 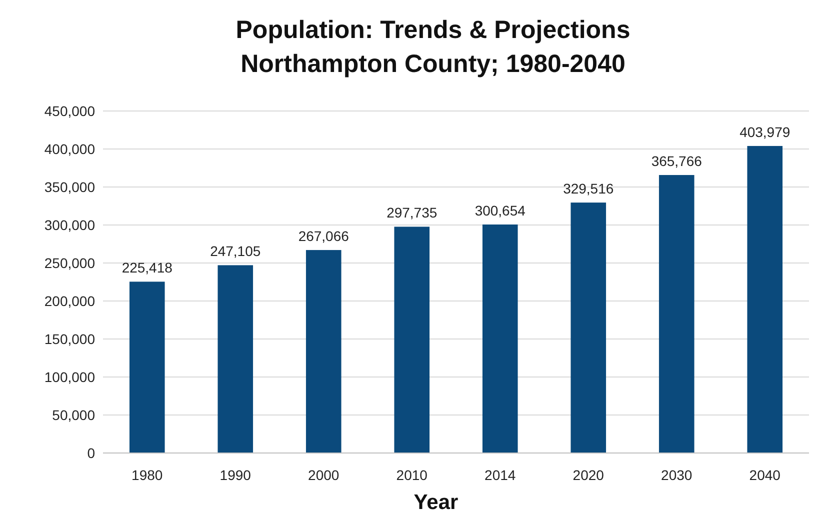 I want to click on y-tick-label: 350,000, so click(x=70, y=186).